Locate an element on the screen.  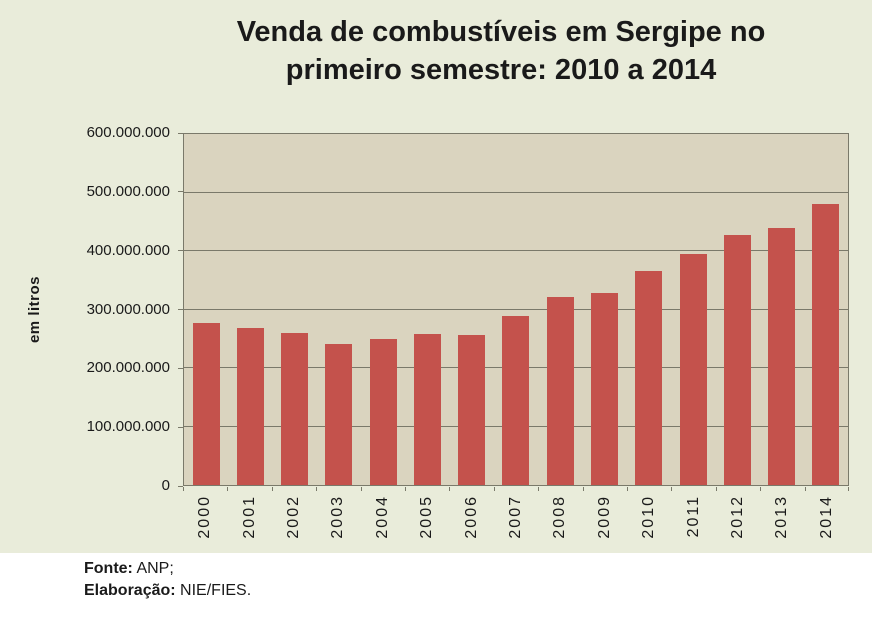
x-tick-label: 2005 is located at coordinates (427, 517).